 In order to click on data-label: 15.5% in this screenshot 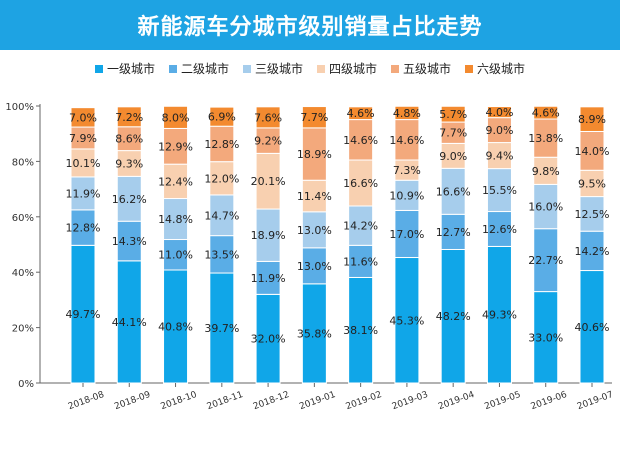, I will do `click(499, 190)`.